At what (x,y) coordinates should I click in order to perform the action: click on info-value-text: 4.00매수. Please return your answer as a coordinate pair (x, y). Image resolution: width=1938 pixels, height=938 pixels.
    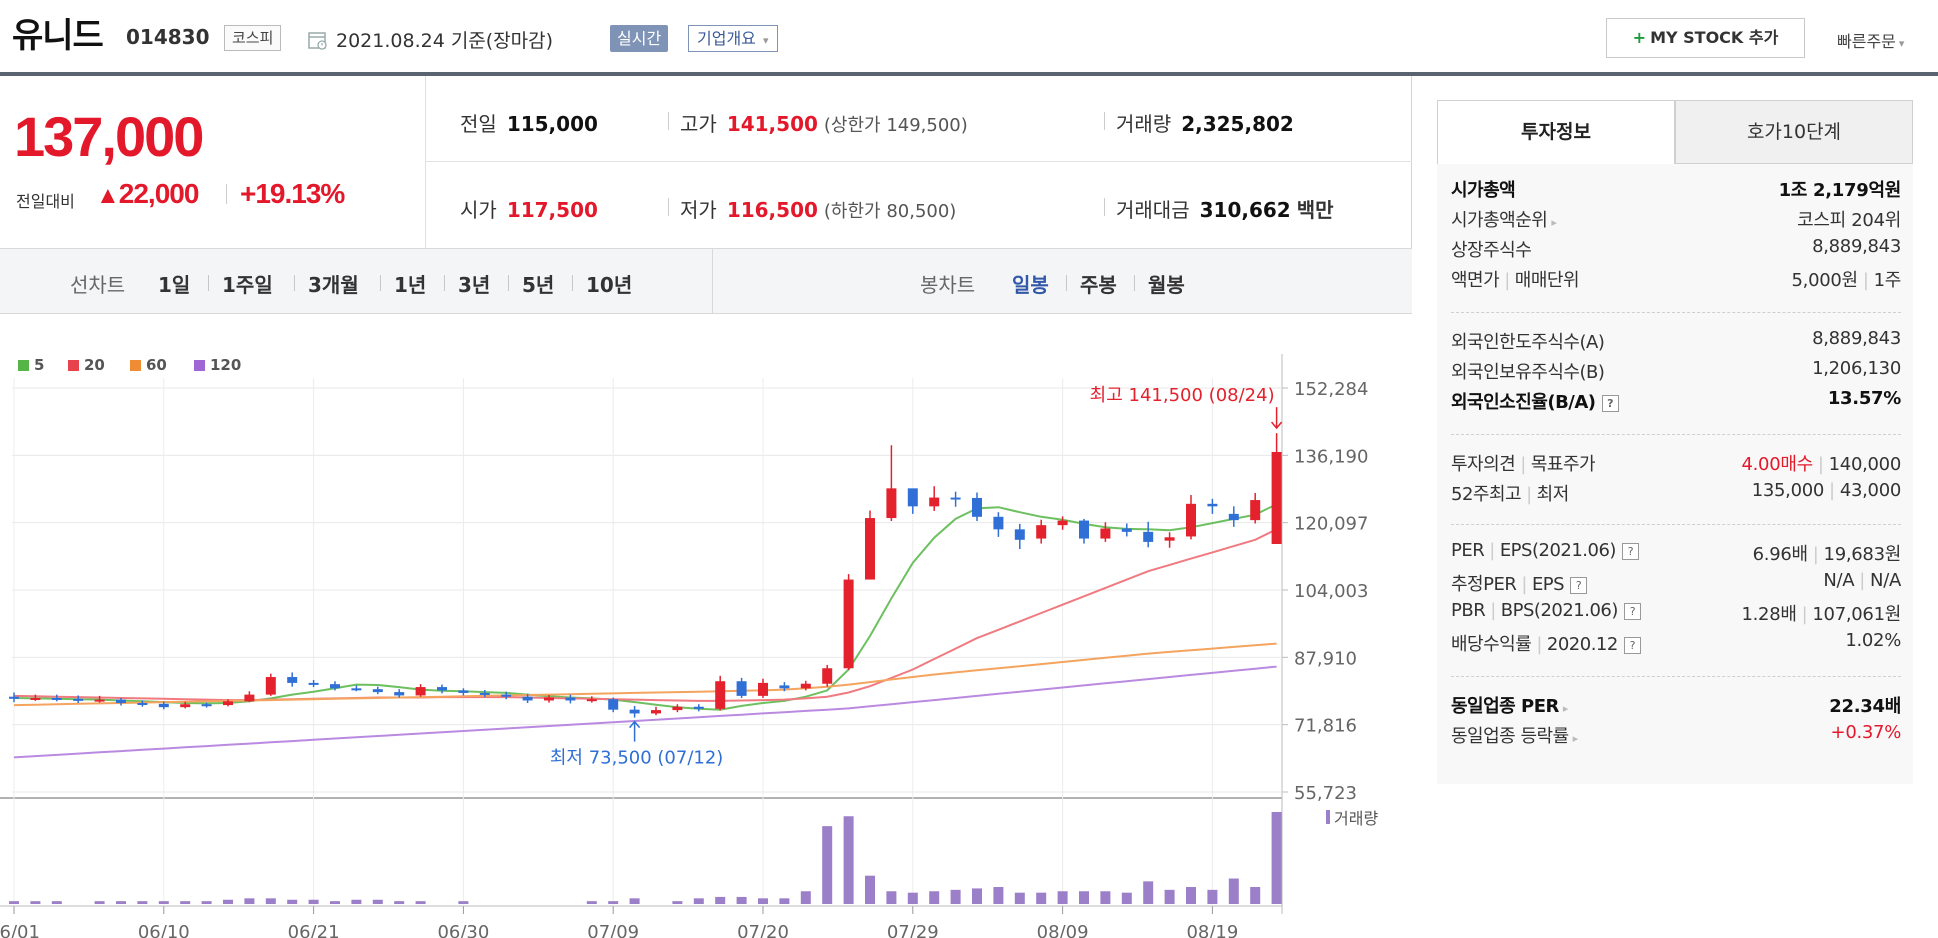
    Looking at the image, I should click on (1777, 464).